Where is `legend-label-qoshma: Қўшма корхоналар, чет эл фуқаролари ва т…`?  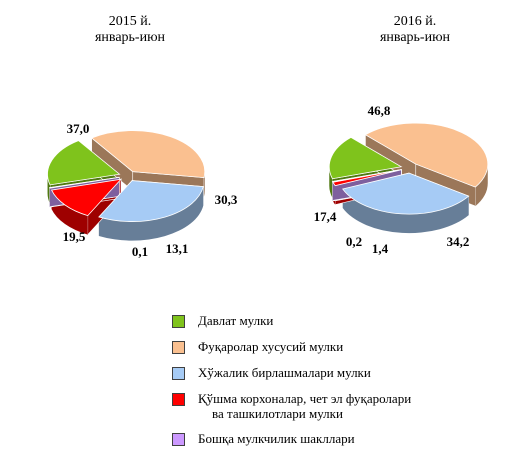 legend-label-qoshma: Қўшма корхоналар, чет эл фуқаролари ва т… is located at coordinates (304, 406).